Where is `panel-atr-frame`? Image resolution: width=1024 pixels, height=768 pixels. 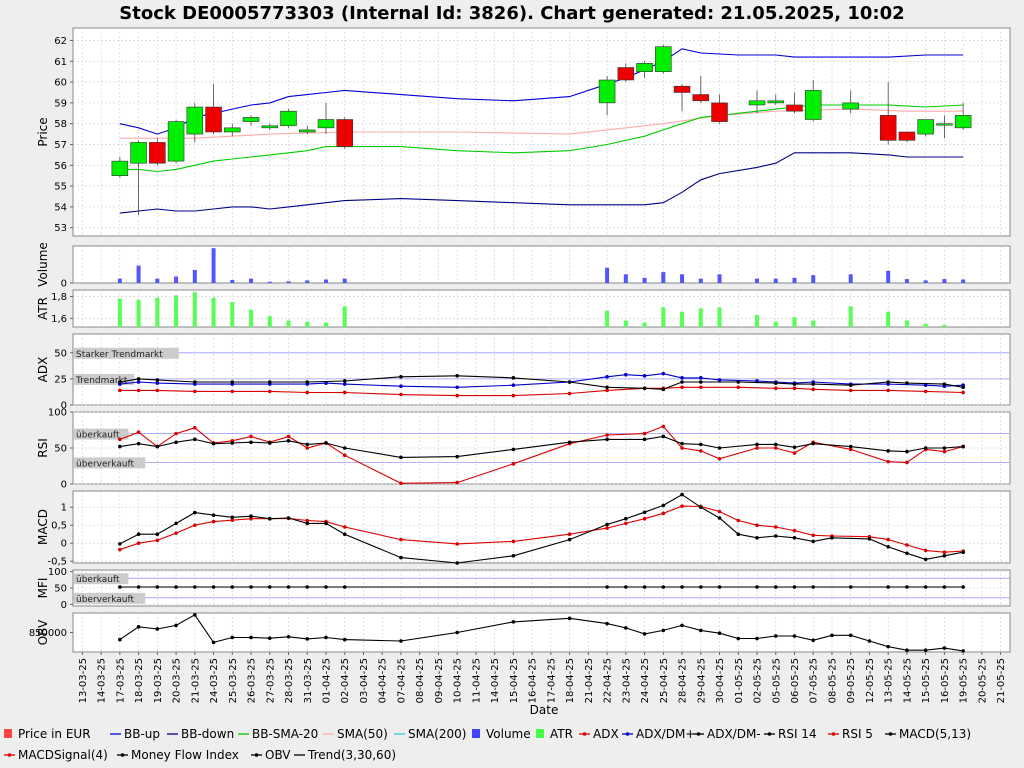
panel-atr-frame is located at coordinates (541, 308).